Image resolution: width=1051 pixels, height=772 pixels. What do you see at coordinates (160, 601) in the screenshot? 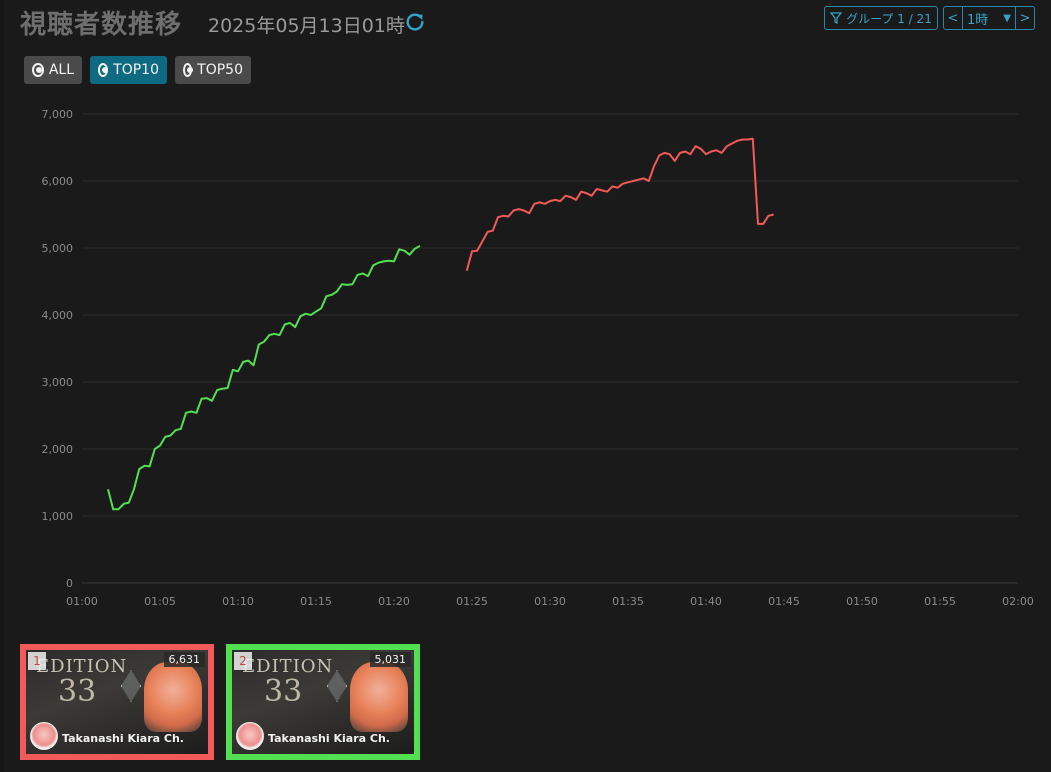
I see `x-tick-label: 01:05` at bounding box center [160, 601].